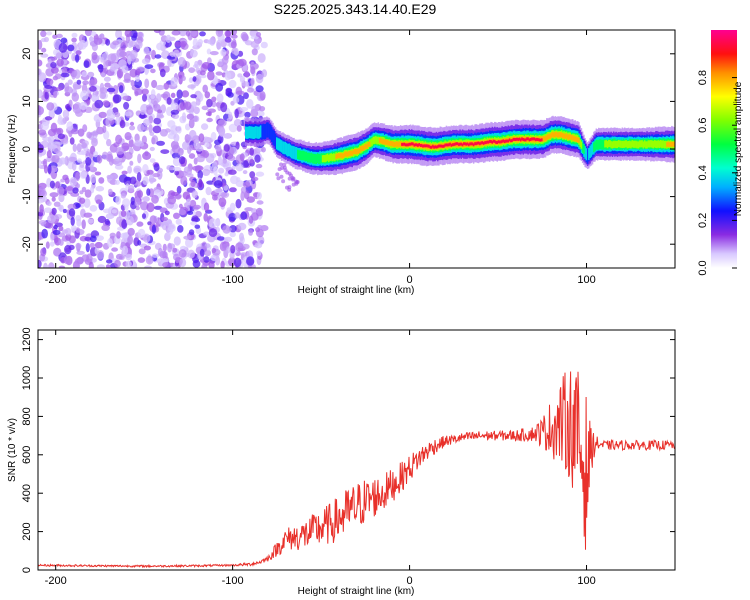 Image resolution: width=750 pixels, height=600 pixels. I want to click on snr-ytick-label: 800, so click(27, 416).